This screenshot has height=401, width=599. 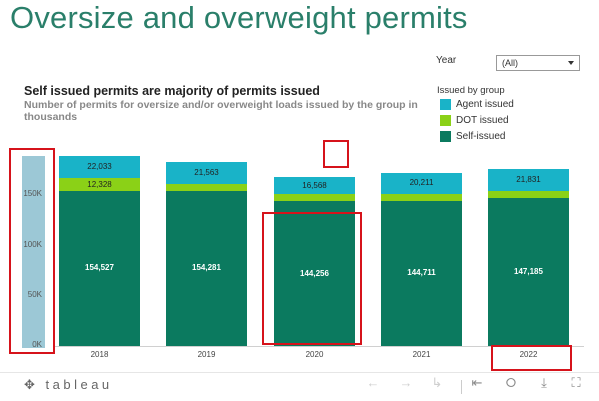 What do you see at coordinates (511, 382) in the screenshot?
I see `share-icon: ⭘` at bounding box center [511, 382].